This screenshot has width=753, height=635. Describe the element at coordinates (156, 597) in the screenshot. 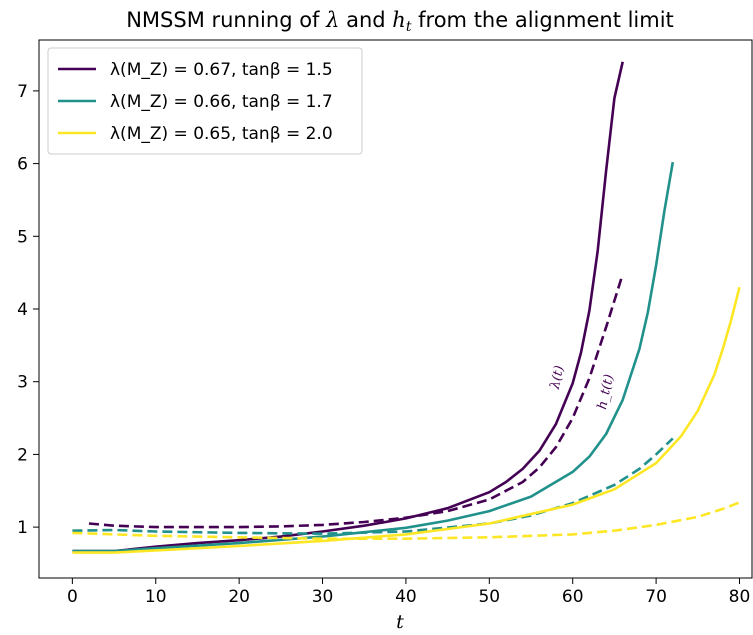

I see `x-tick-label: 10` at that location.